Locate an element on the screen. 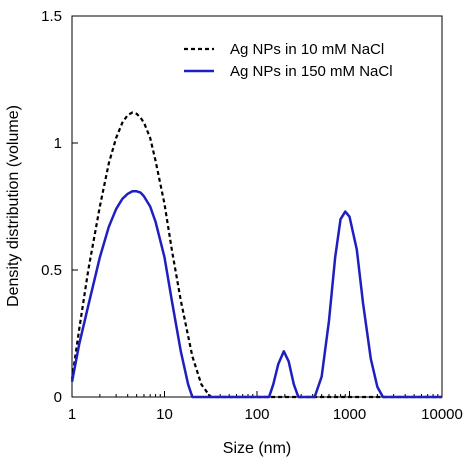  y-axis-title: Density distribution (volume) is located at coordinates (13, 206).